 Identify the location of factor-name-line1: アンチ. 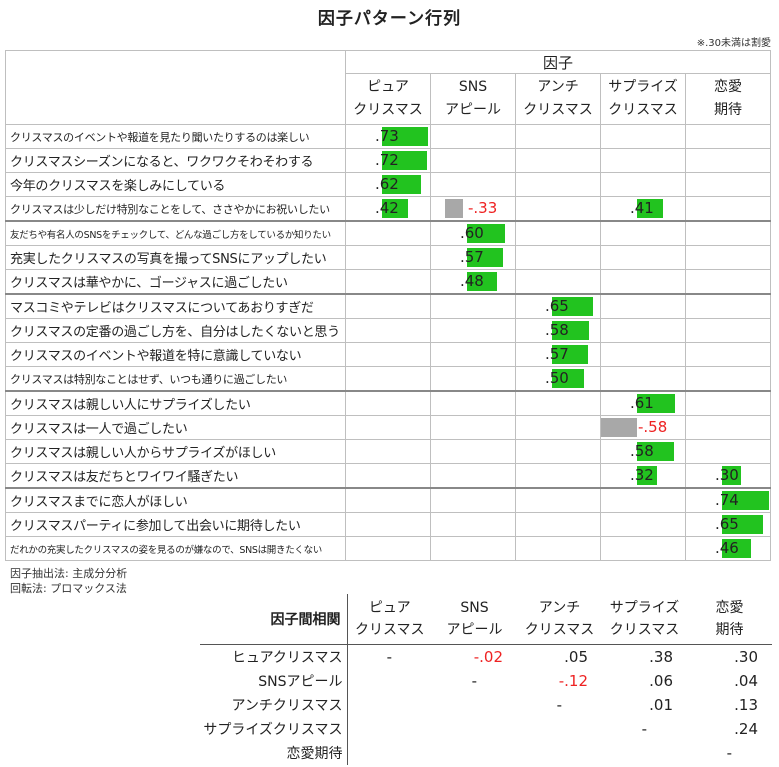
(558, 87).